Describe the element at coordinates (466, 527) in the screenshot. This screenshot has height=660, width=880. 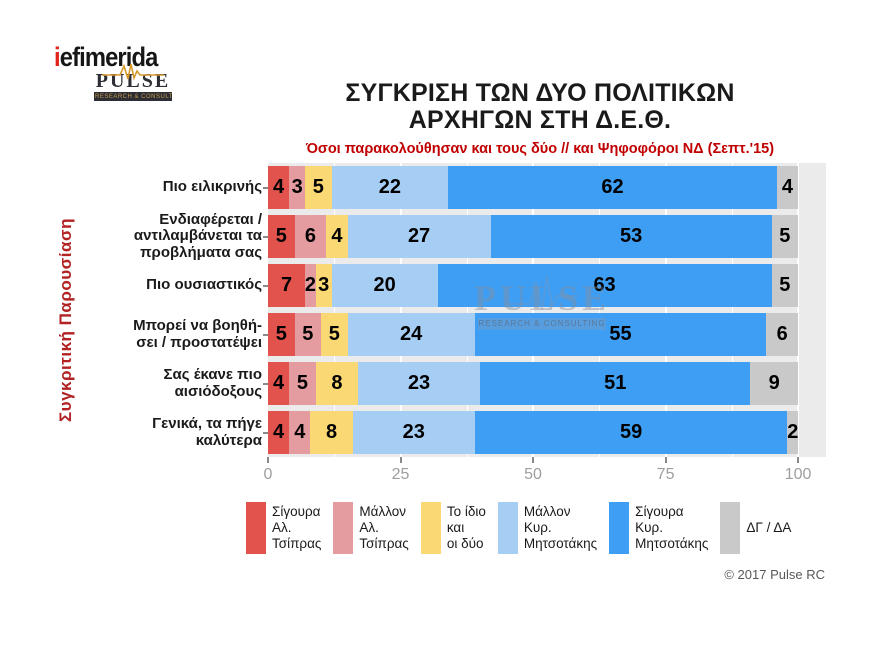
I see `legend-label: Το ίδιο και οι δύο` at that location.